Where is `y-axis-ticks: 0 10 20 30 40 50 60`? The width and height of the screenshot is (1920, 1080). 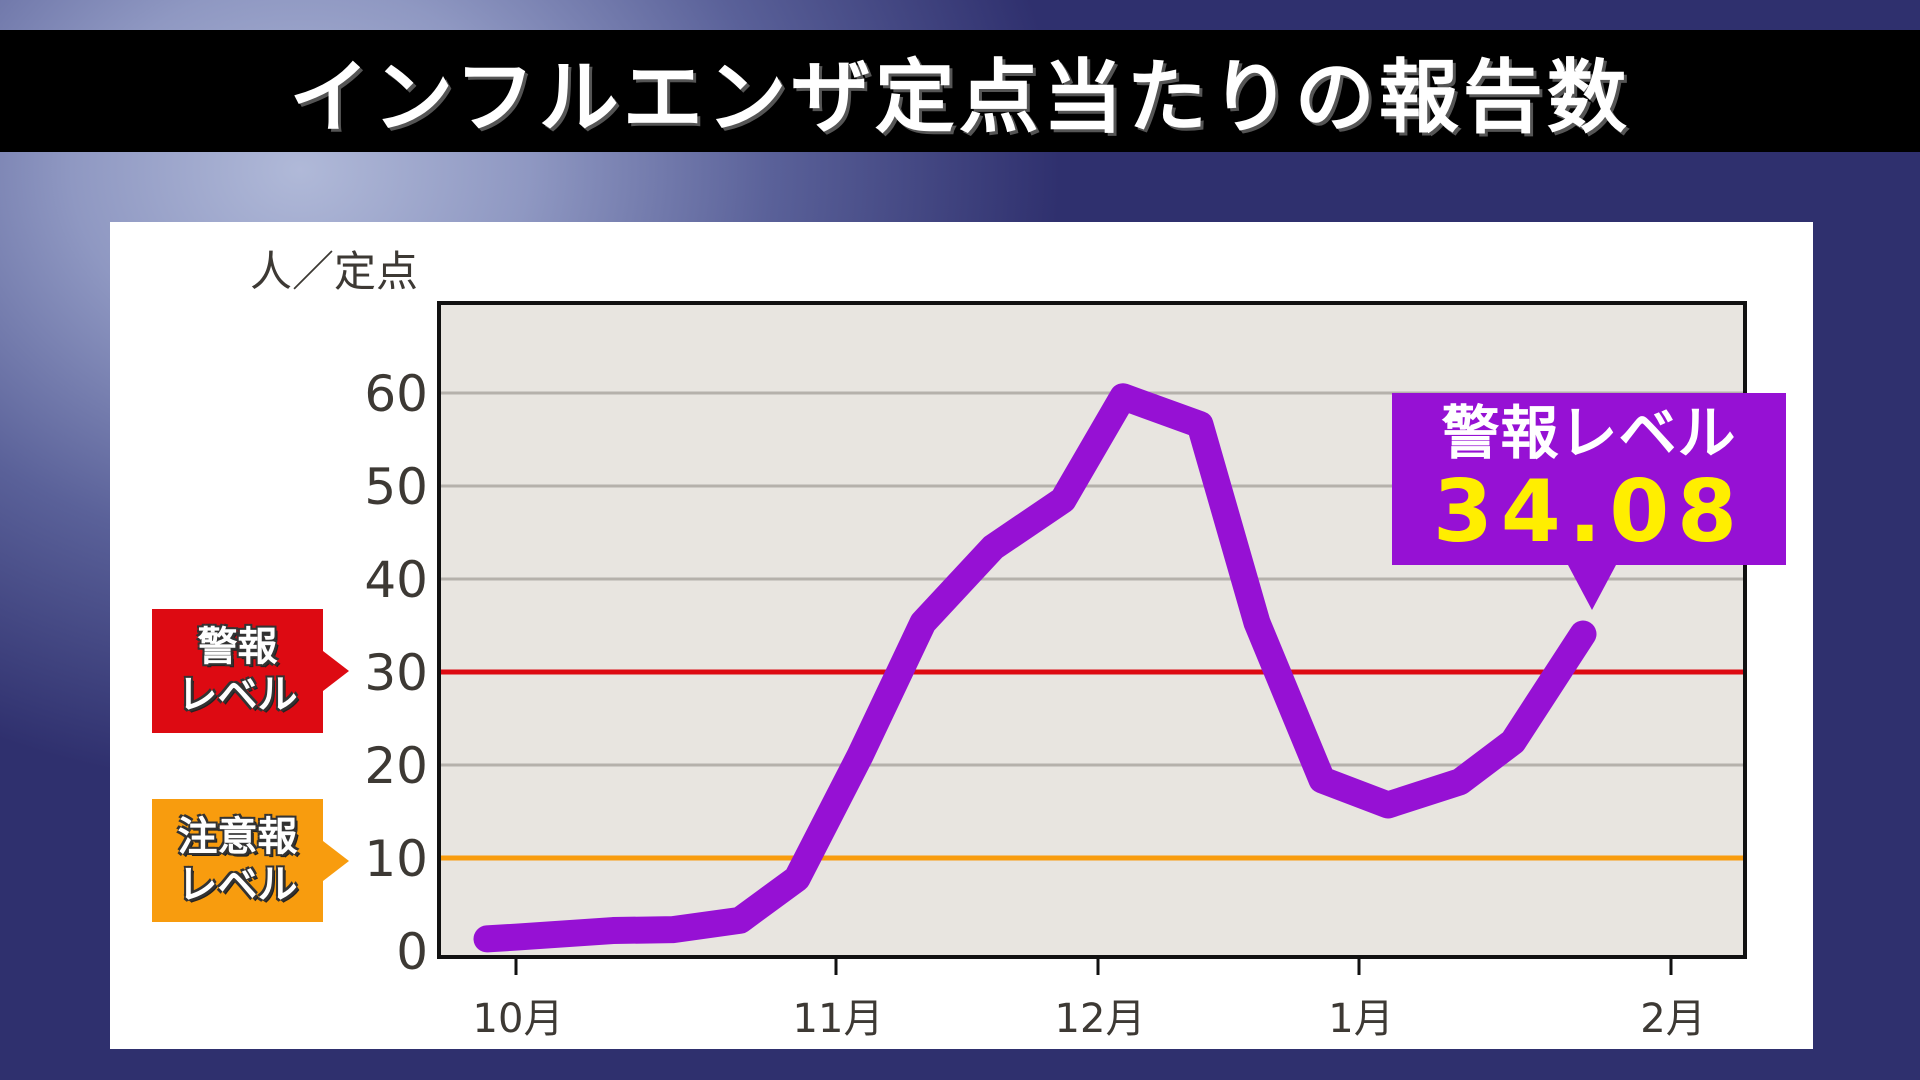 y-axis-ticks: 0 10 20 30 40 50 60 is located at coordinates (396, 673).